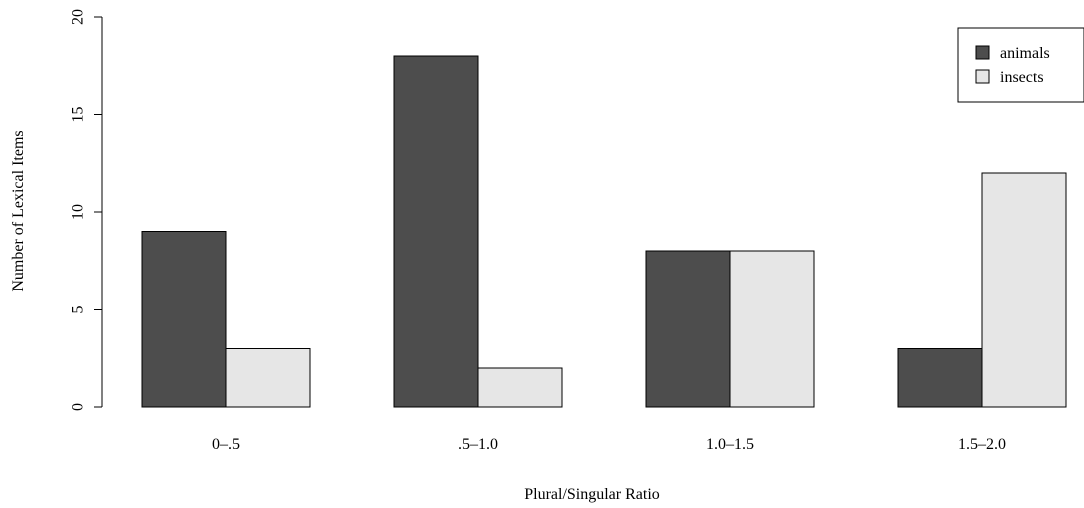 The height and width of the screenshot is (508, 1084). What do you see at coordinates (78, 212) in the screenshot?
I see `y-tick-label: 10` at bounding box center [78, 212].